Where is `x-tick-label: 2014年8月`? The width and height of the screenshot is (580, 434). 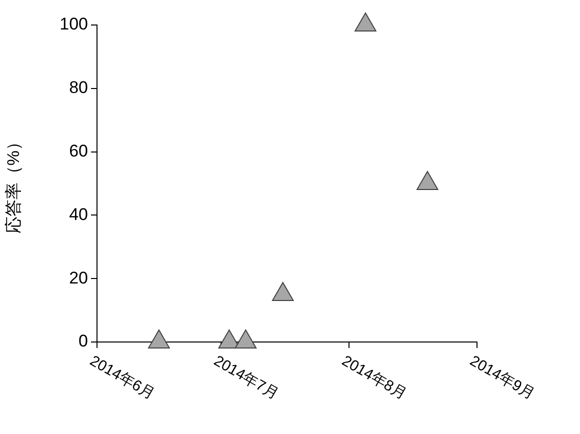 x-tick-label: 2014年8月 is located at coordinates (374, 377).